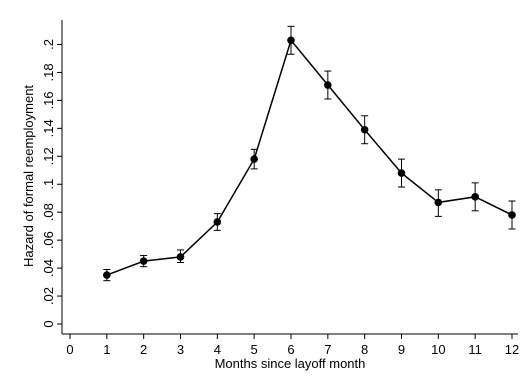 This screenshot has width=526, height=385. I want to click on x-tick-label: 2, so click(143, 349).